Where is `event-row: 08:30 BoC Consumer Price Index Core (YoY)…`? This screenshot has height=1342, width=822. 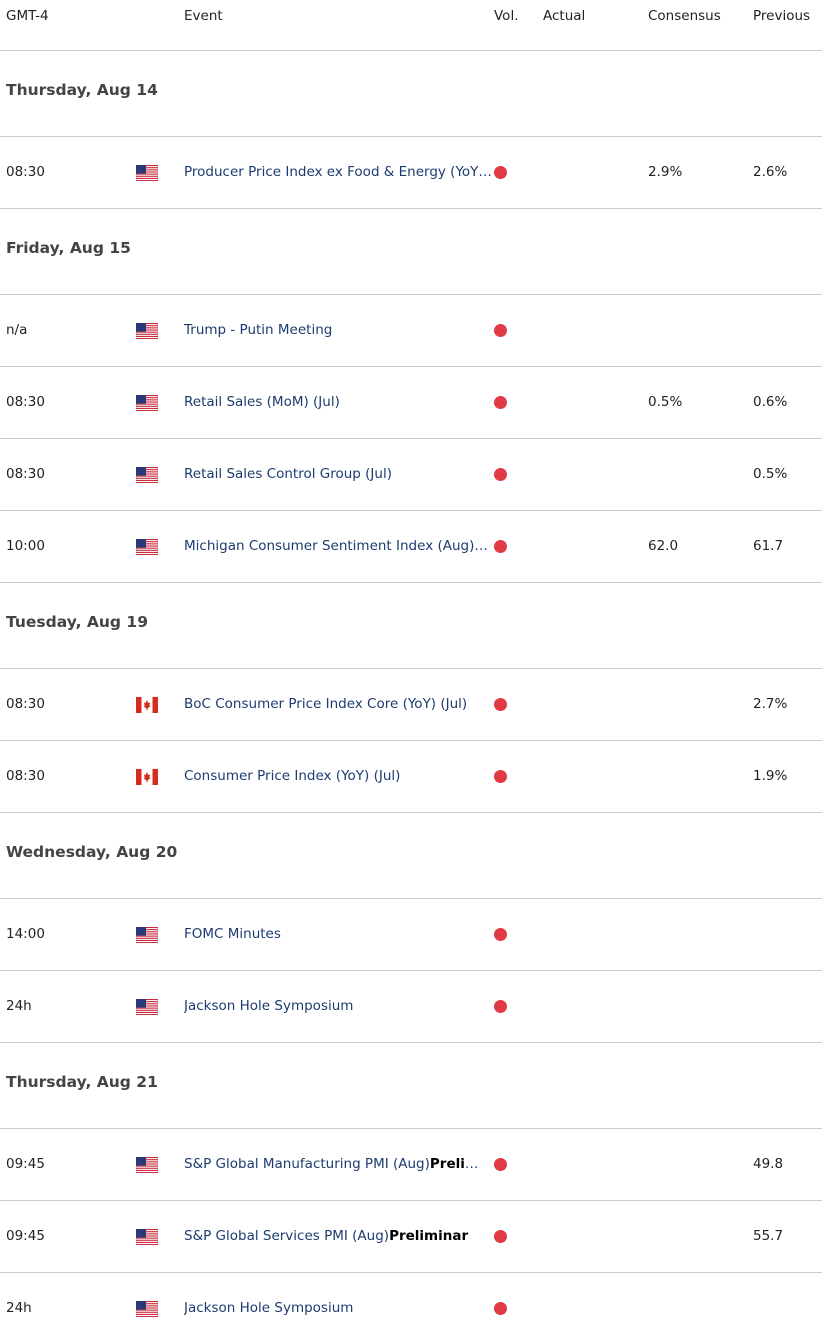
event-row: 08:30 BoC Consumer Price Index Core (YoY)… is located at coordinates (411, 705).